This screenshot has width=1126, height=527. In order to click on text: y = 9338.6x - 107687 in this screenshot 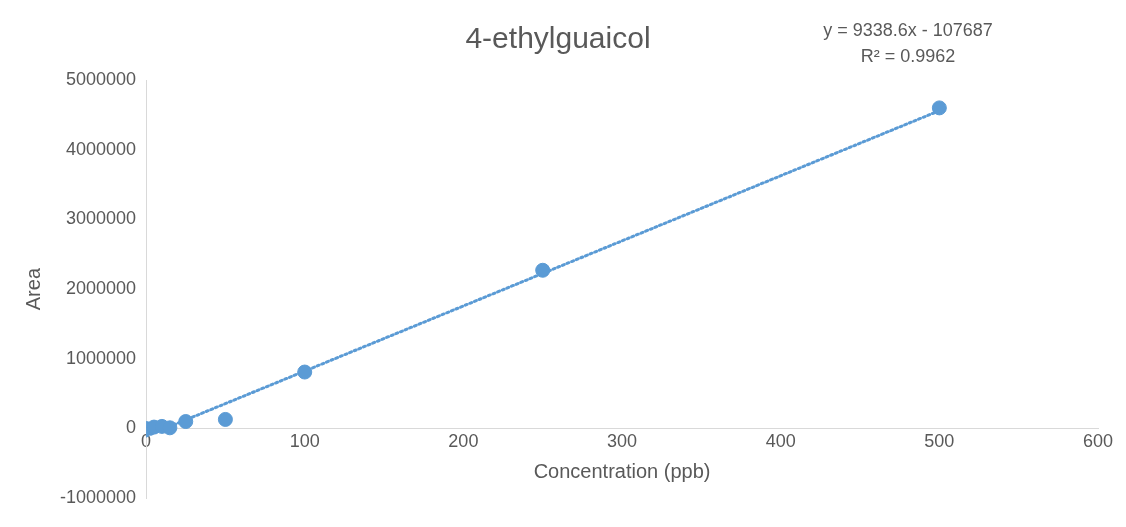, I will do `click(908, 29)`.